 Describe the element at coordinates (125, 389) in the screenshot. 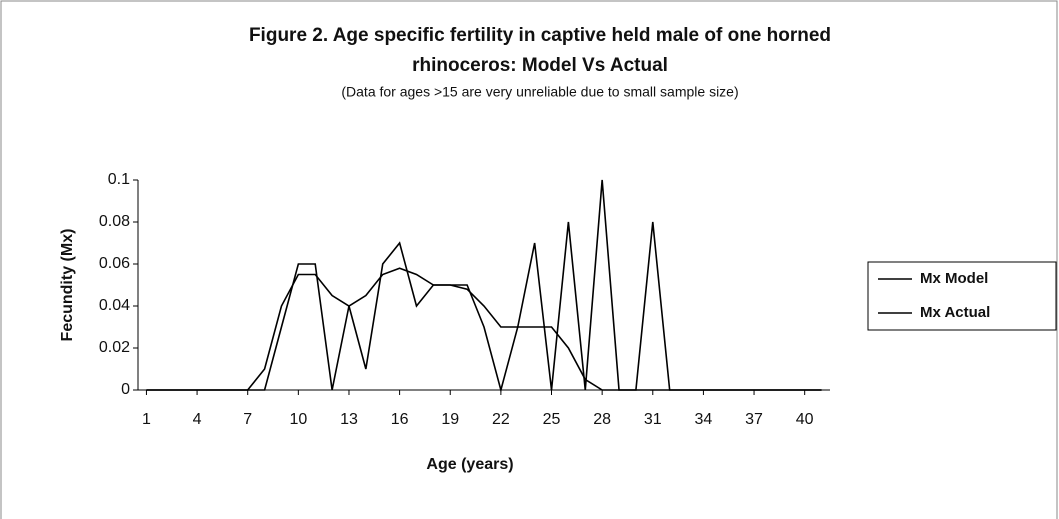

I see `y-tick-label: 0` at that location.